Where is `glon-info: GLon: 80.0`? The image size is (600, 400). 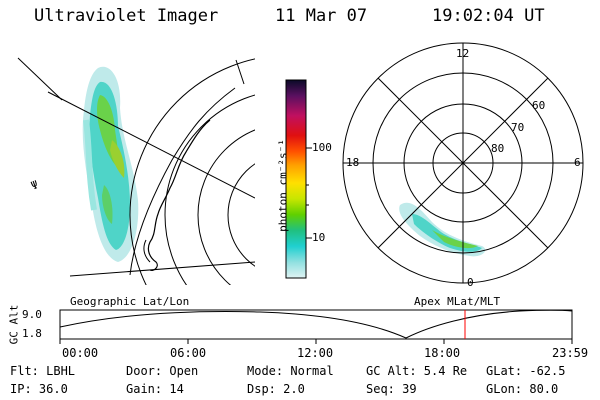 glon-info: GLon: 80.0 is located at coordinates (522, 389).